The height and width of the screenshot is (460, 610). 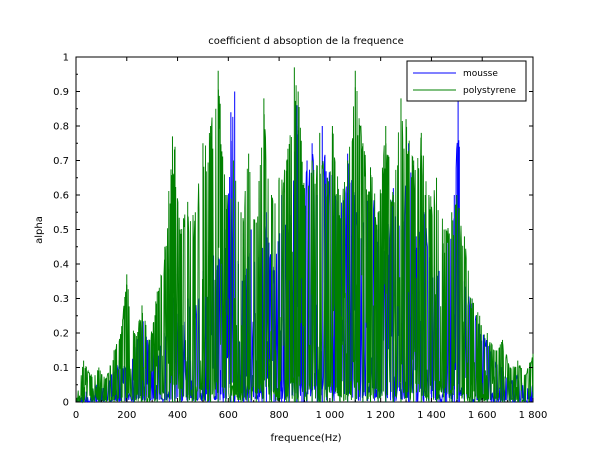 I want to click on y-tick-label: 0.1, so click(x=61, y=368).